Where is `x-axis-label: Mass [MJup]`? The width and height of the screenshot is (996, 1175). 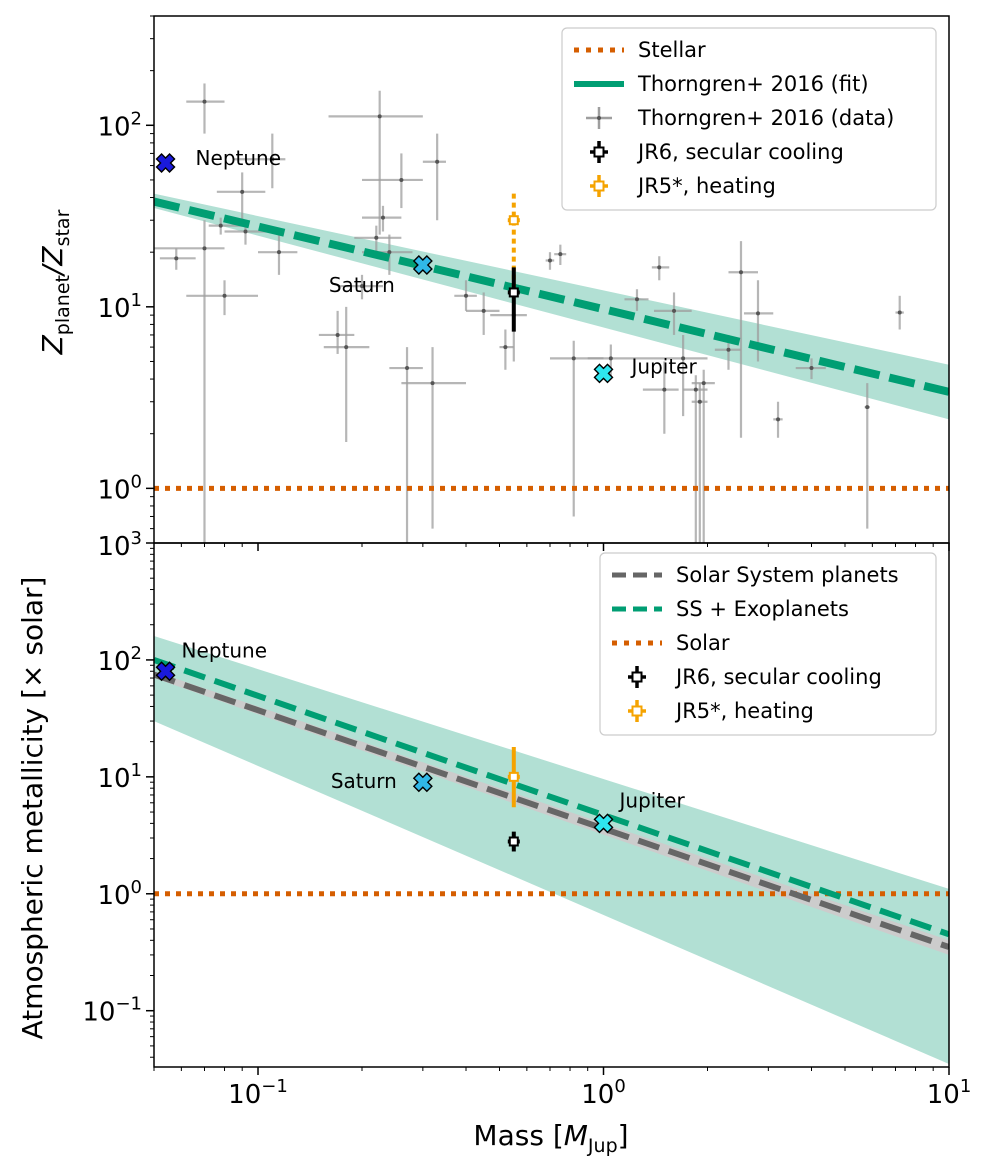 x-axis-label: Mass [MJup] is located at coordinates (550, 1138).